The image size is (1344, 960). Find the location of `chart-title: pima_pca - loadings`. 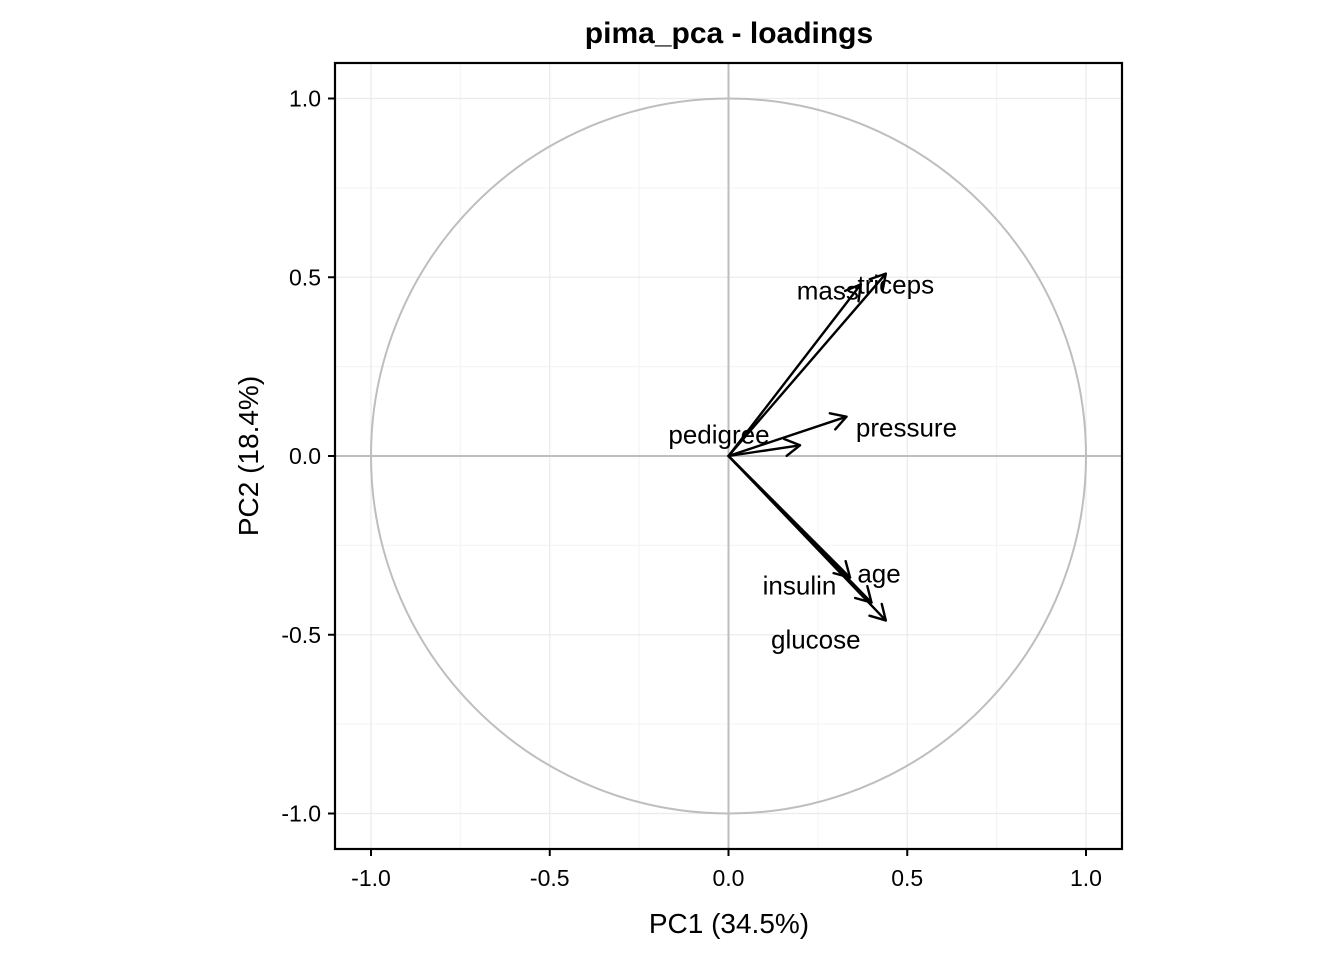

chart-title: pima_pca - loadings is located at coordinates (729, 33).